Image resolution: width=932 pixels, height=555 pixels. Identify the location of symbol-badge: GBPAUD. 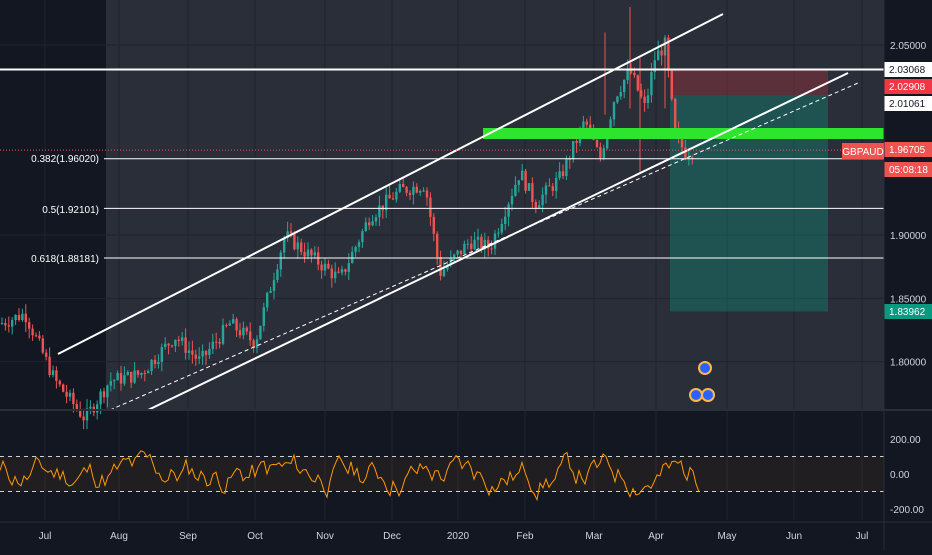
(863, 151).